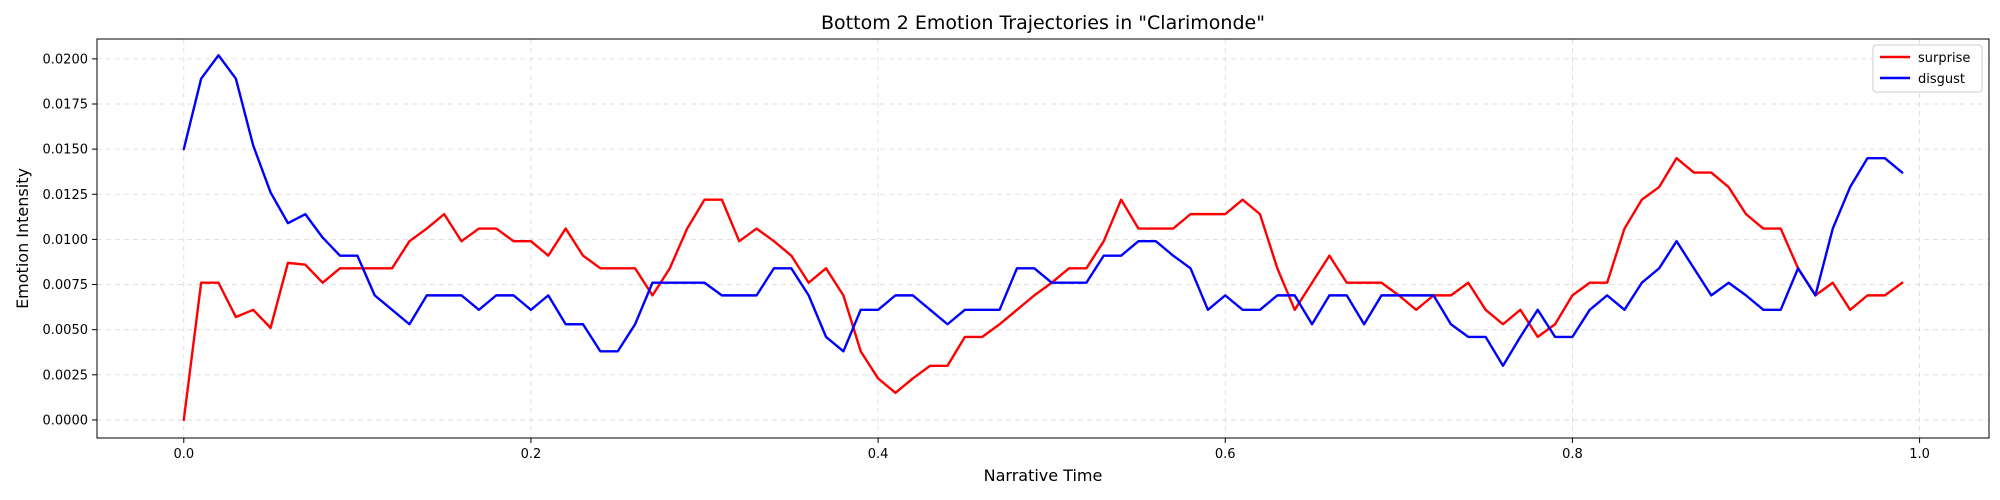  What do you see at coordinates (22, 238) in the screenshot?
I see `y-axis-label: Emotion Intensity` at bounding box center [22, 238].